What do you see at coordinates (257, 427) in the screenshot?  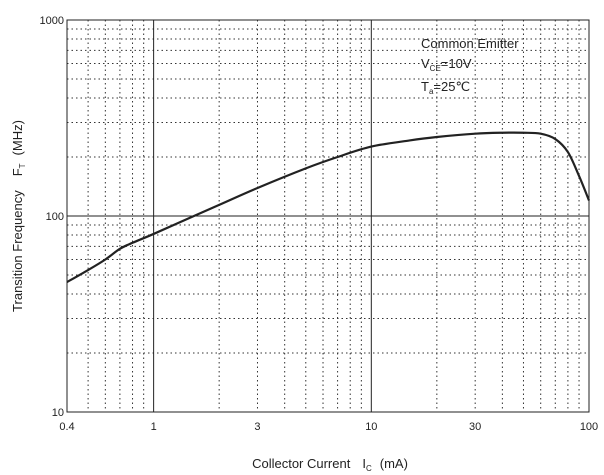 I see `x-tick-label: 3` at bounding box center [257, 427].